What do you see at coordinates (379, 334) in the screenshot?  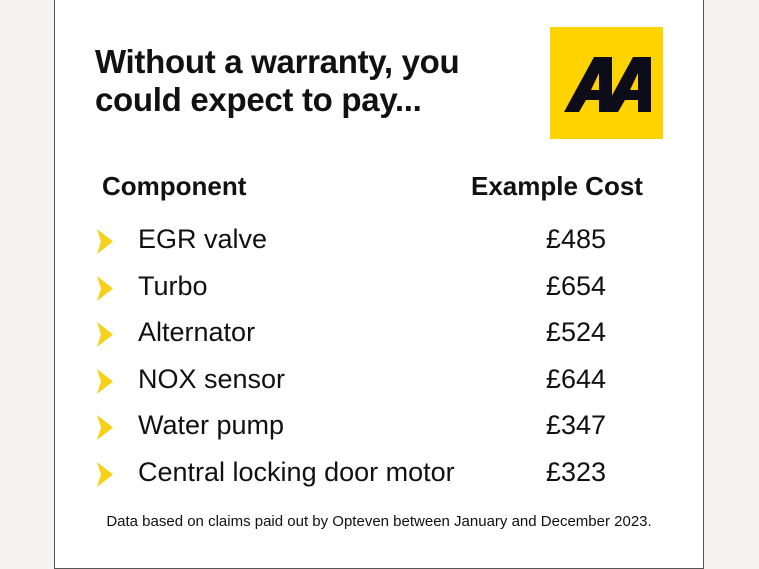 I see `table-row: Alternator £524` at bounding box center [379, 334].